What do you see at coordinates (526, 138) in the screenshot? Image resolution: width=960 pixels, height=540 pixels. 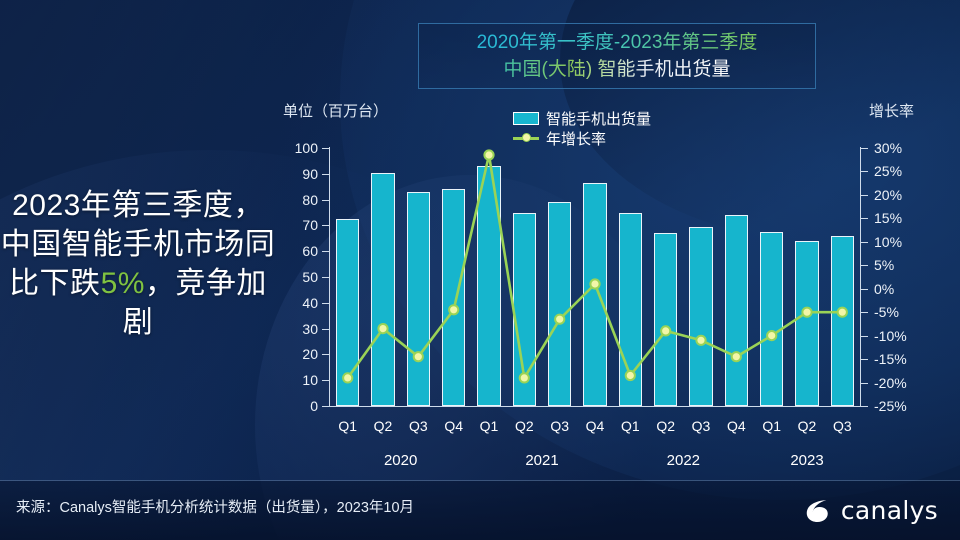 I see `legend-line-marker-icon` at bounding box center [526, 138].